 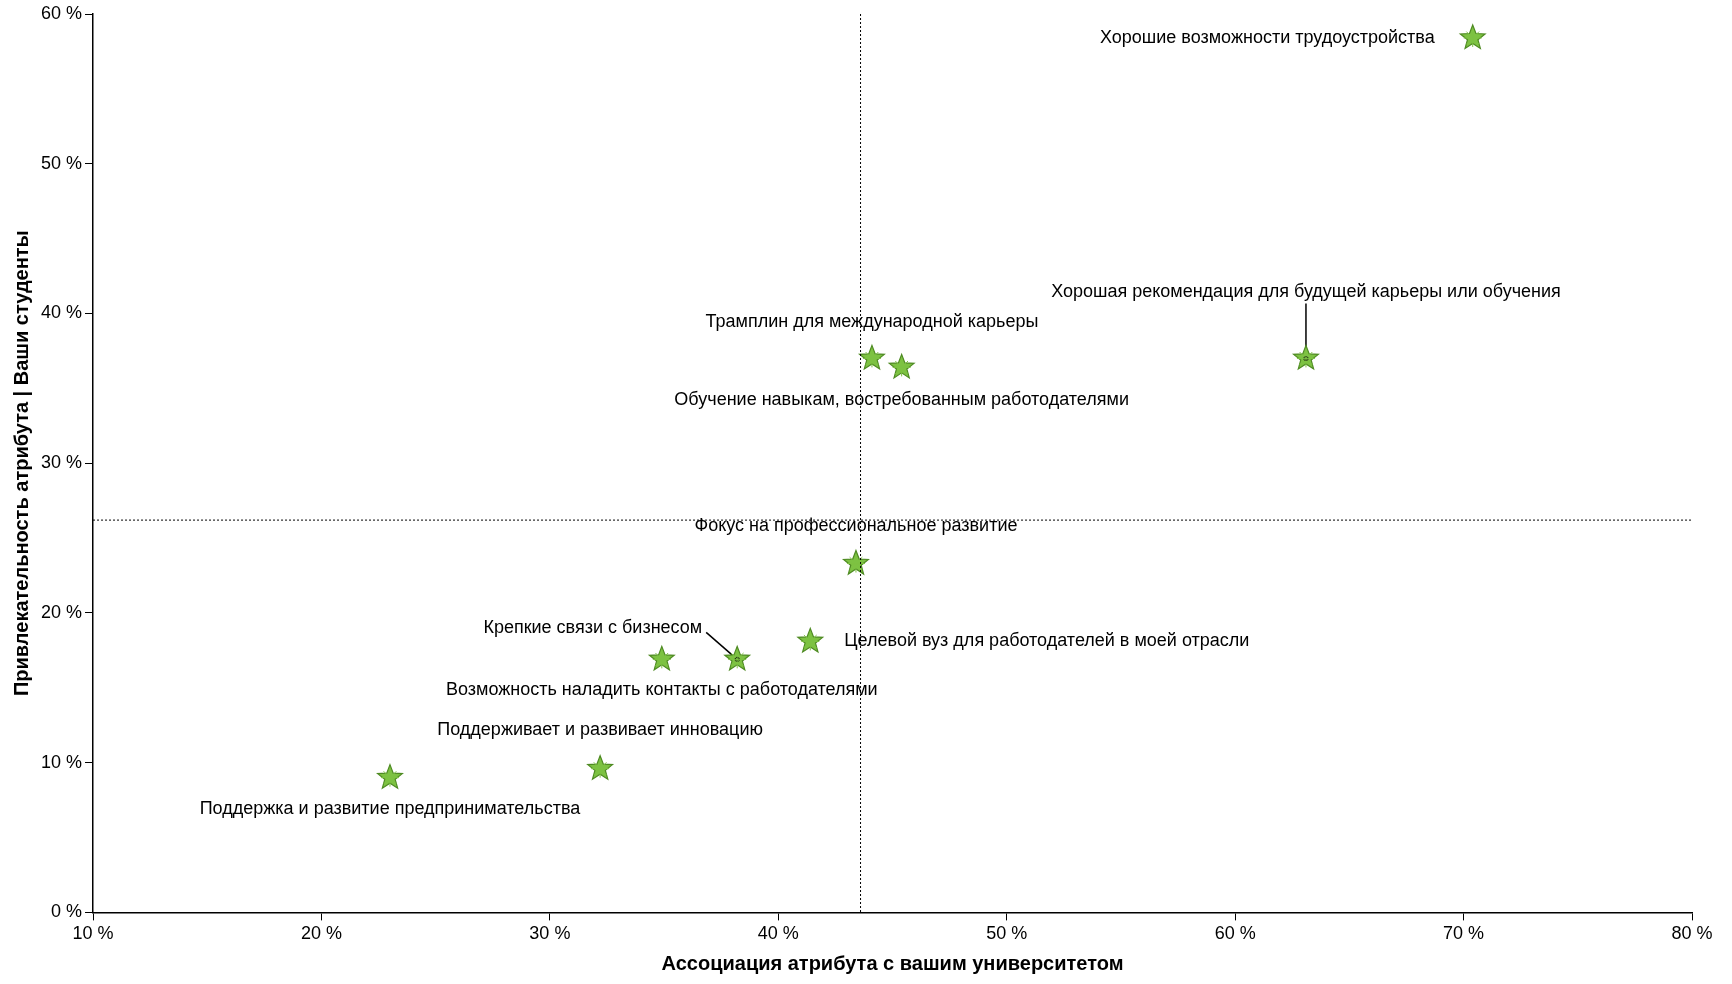 What do you see at coordinates (856, 525) in the screenshot?
I see `annotation: Фокус на профессиональное развитие` at bounding box center [856, 525].